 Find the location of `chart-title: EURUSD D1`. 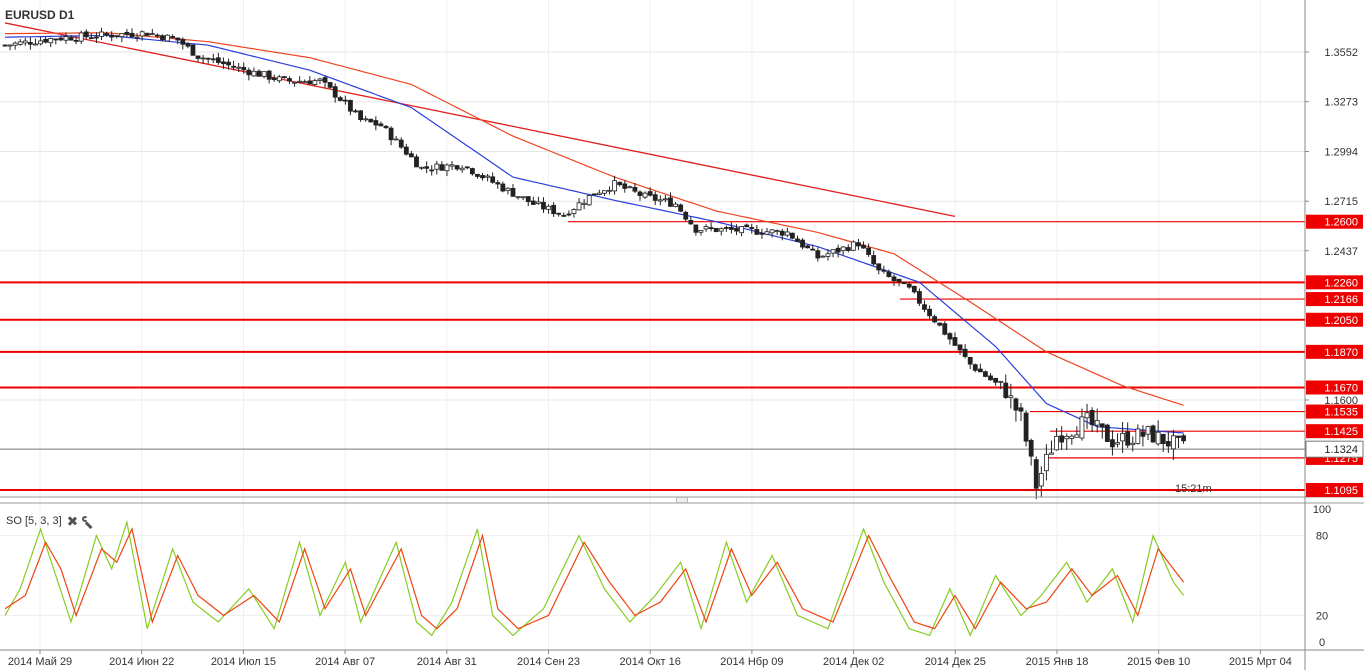

chart-title: EURUSD D1 is located at coordinates (40, 15).